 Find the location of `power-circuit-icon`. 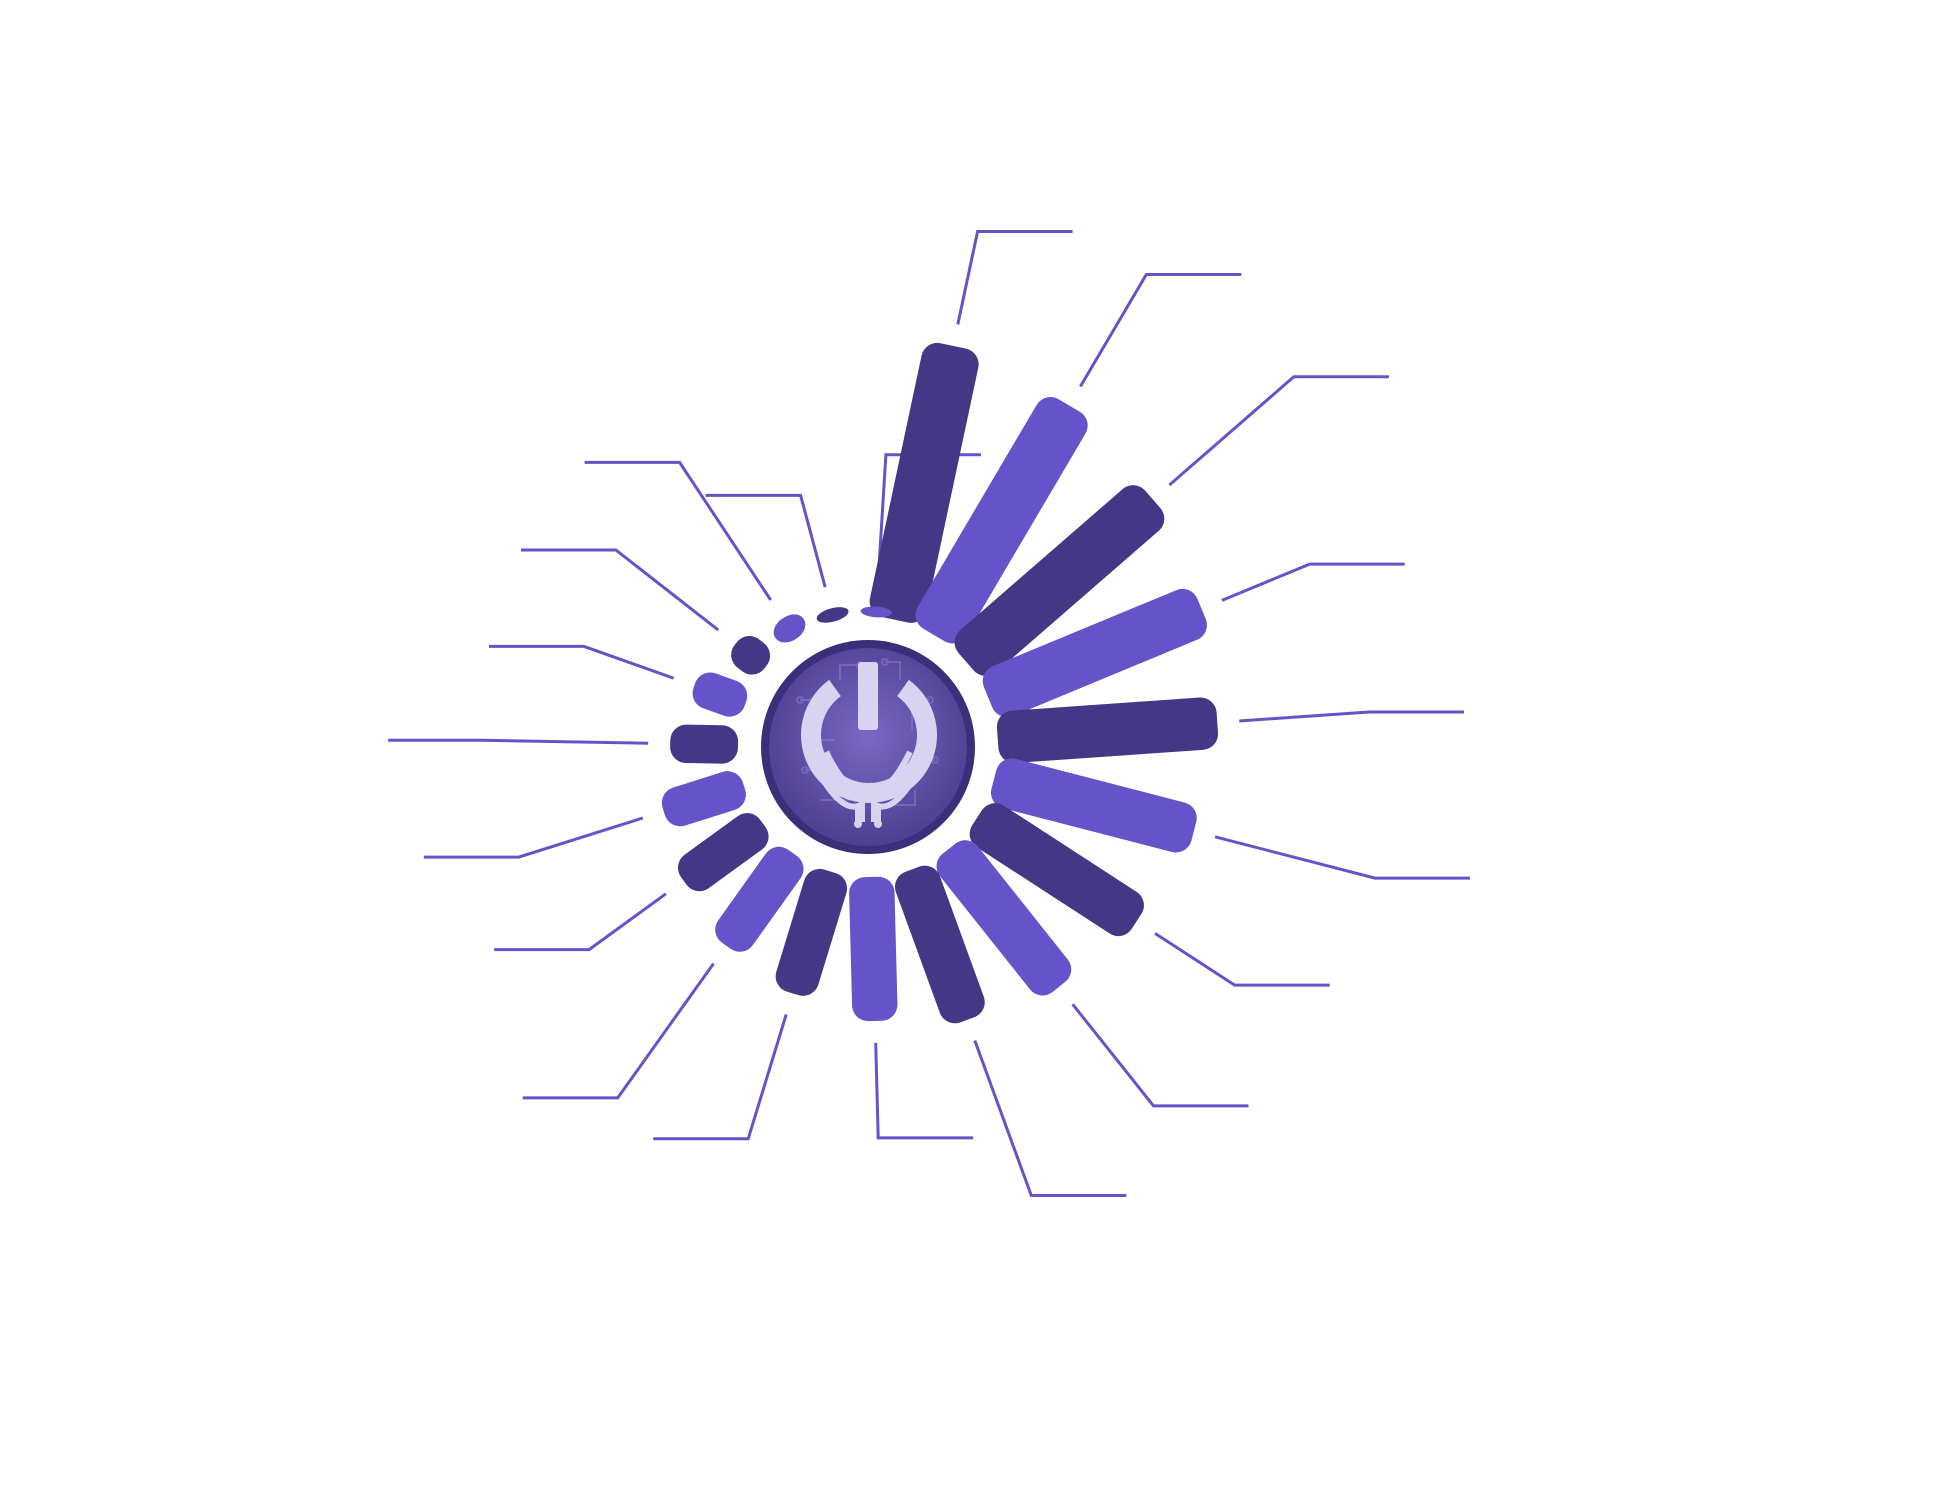

power-circuit-icon is located at coordinates (869, 745).